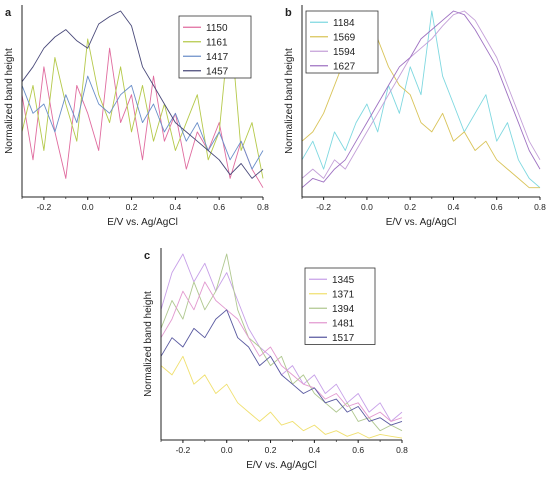 This screenshot has width=550, height=477. Describe the element at coordinates (217, 42) in the screenshot. I see `legend-label: 1161` at that location.